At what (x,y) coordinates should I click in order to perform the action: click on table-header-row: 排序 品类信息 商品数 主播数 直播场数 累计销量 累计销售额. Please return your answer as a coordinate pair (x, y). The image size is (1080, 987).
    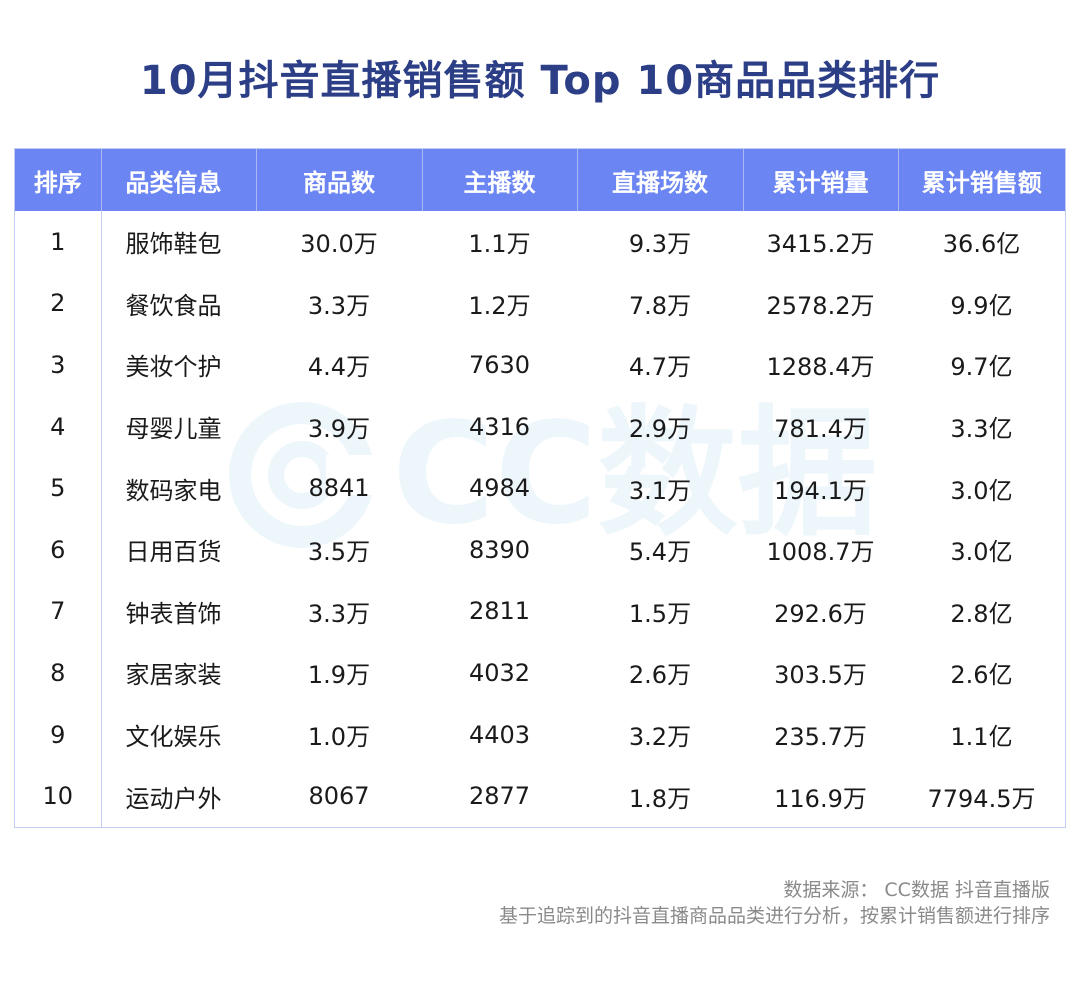
    Looking at the image, I should click on (540, 180).